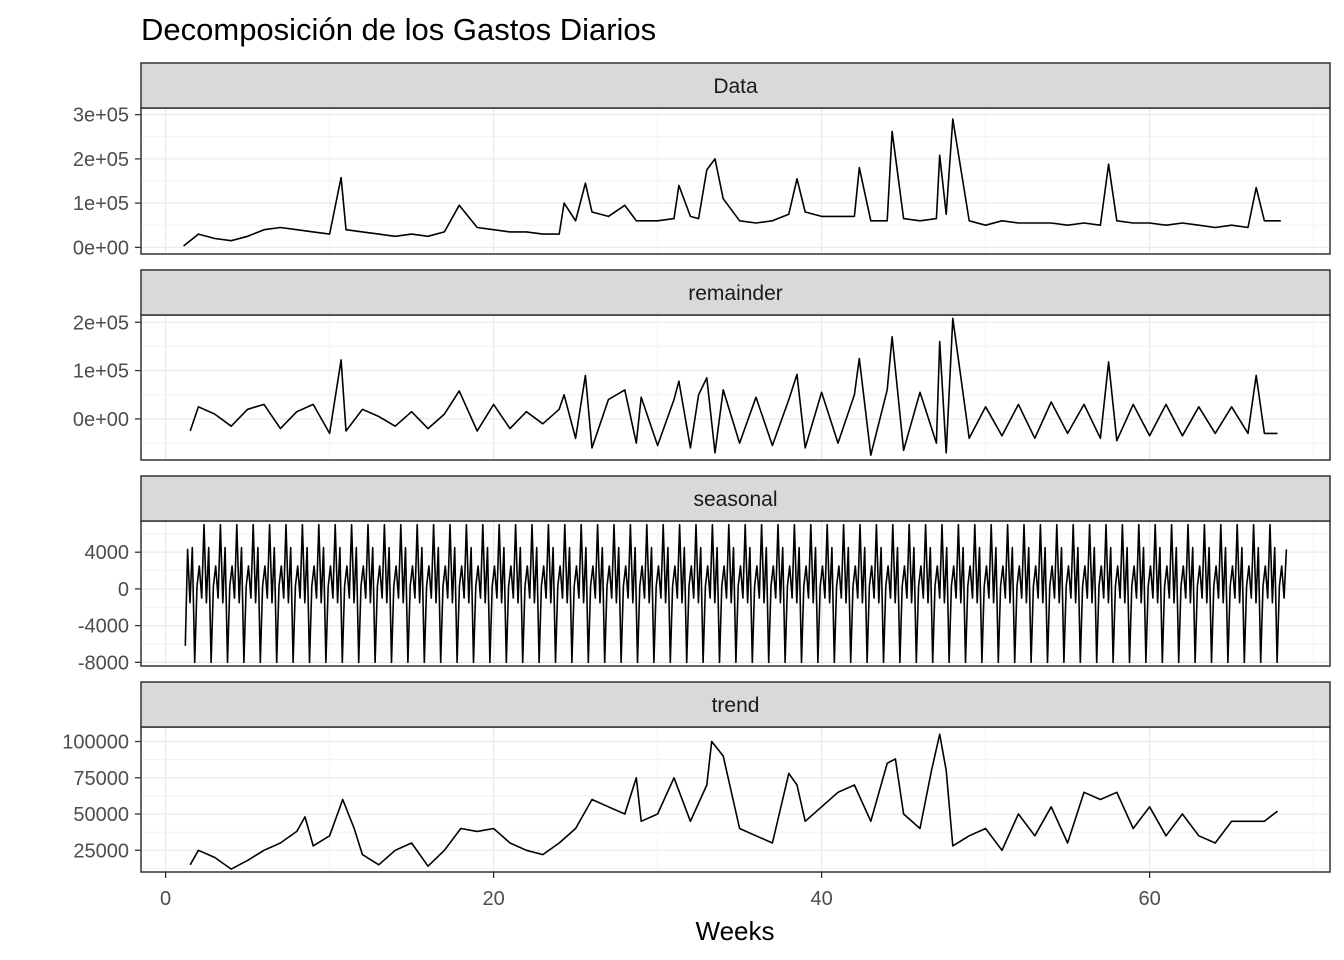 Image resolution: width=1344 pixels, height=960 pixels. Describe the element at coordinates (398, 29) in the screenshot. I see `chart-title: Decomposición de los Gastos Diarios` at that location.